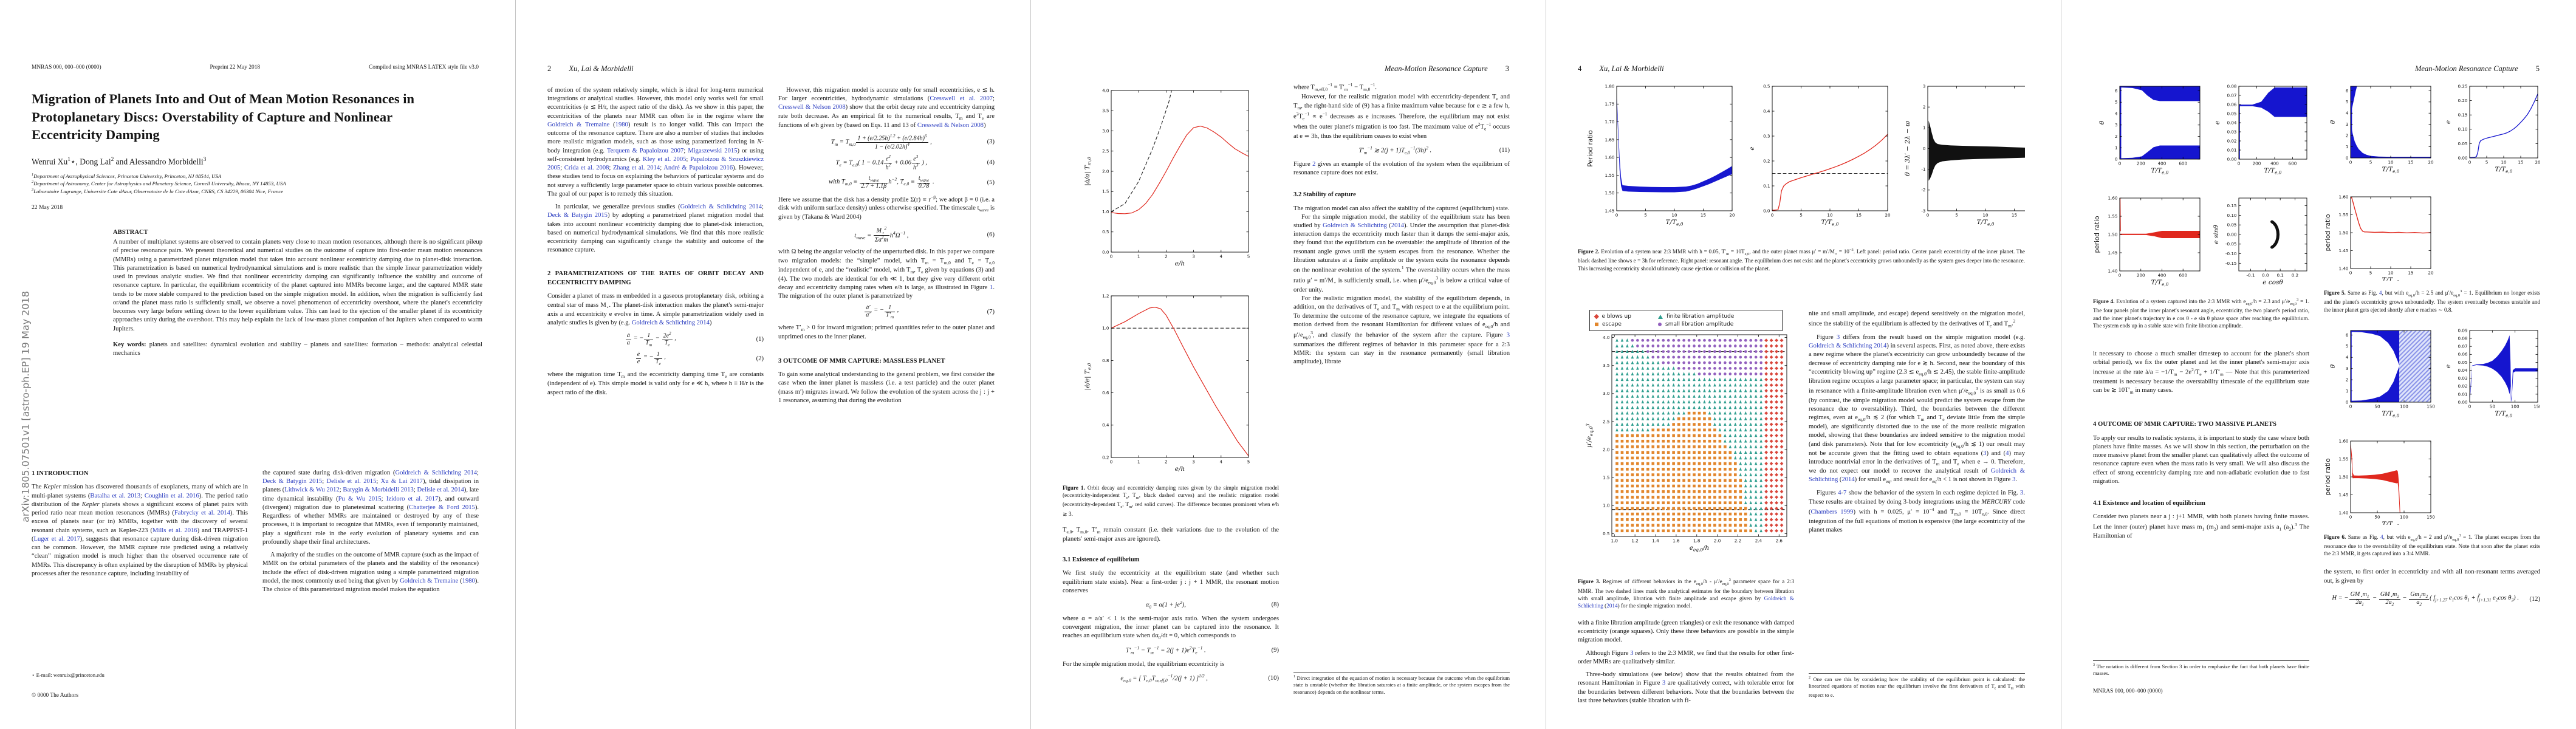  Describe the element at coordinates (116, 496) in the screenshot. I see `citation-link: Batalha et al. 2013` at that location.